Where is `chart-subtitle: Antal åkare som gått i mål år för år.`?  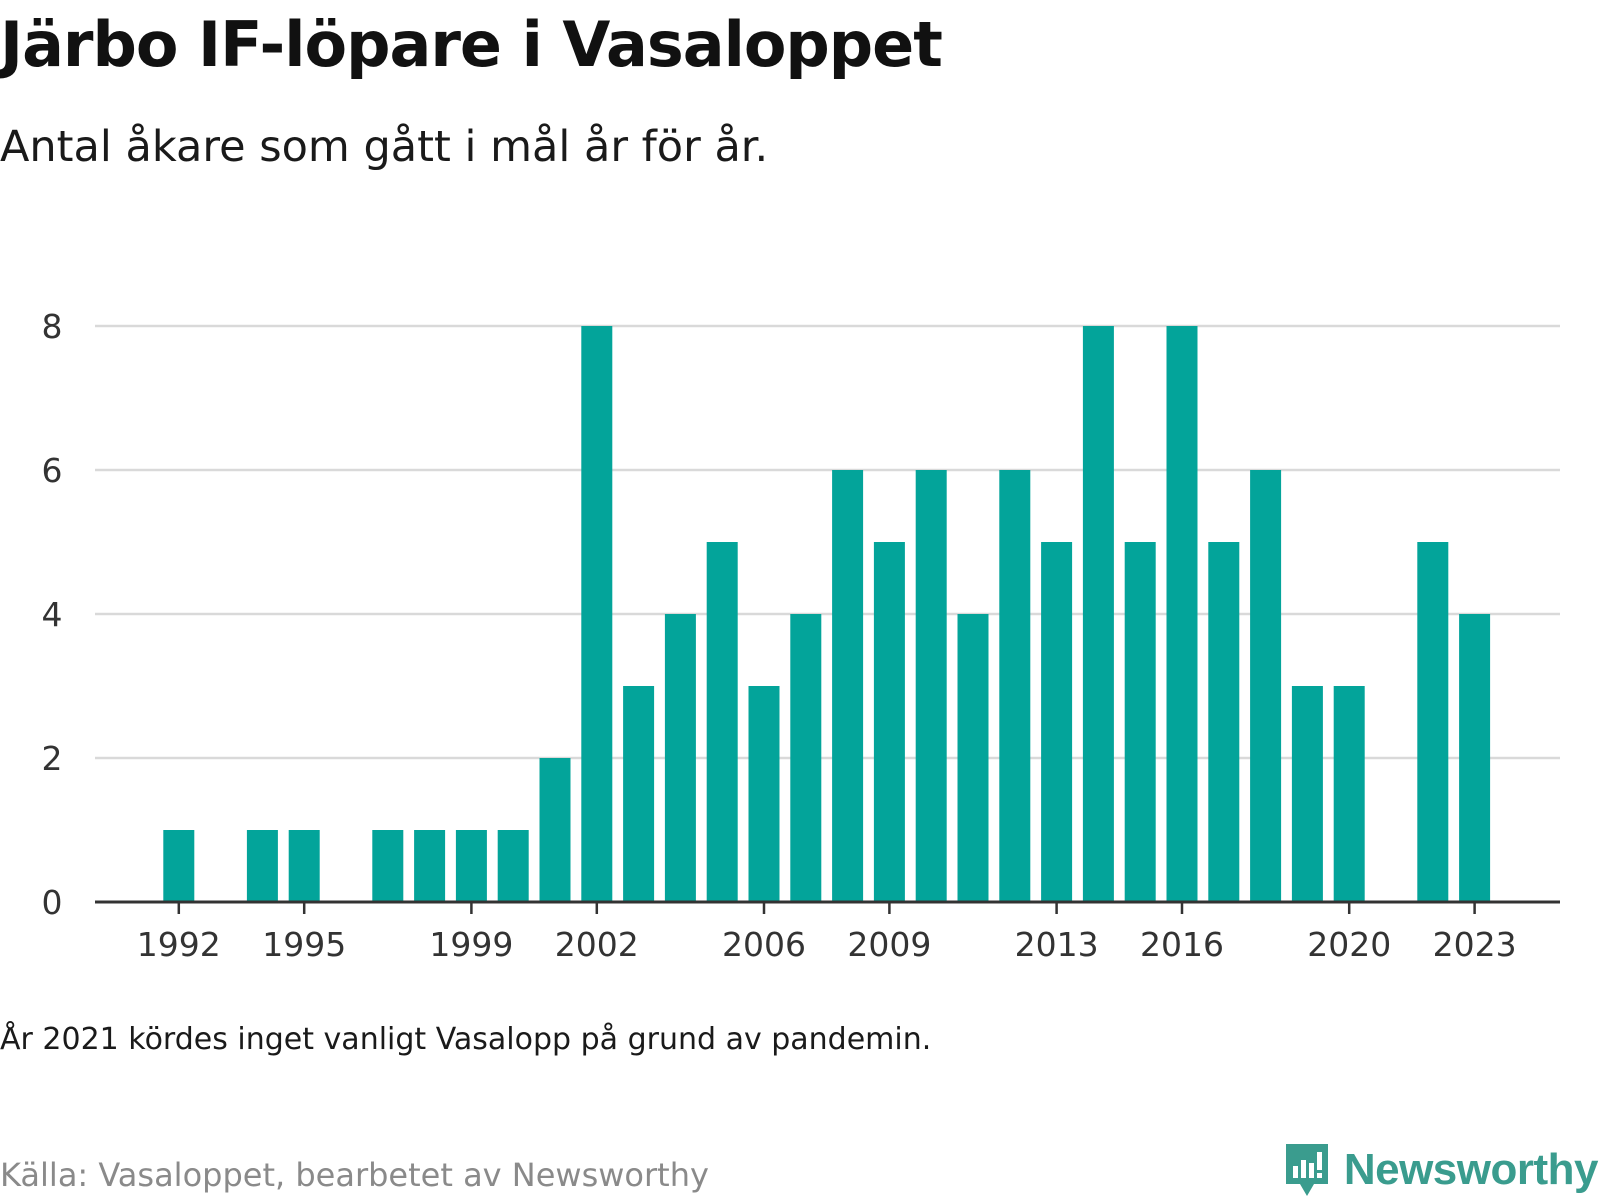 chart-subtitle: Antal åkare som gått i mål år för år. is located at coordinates (384, 147).